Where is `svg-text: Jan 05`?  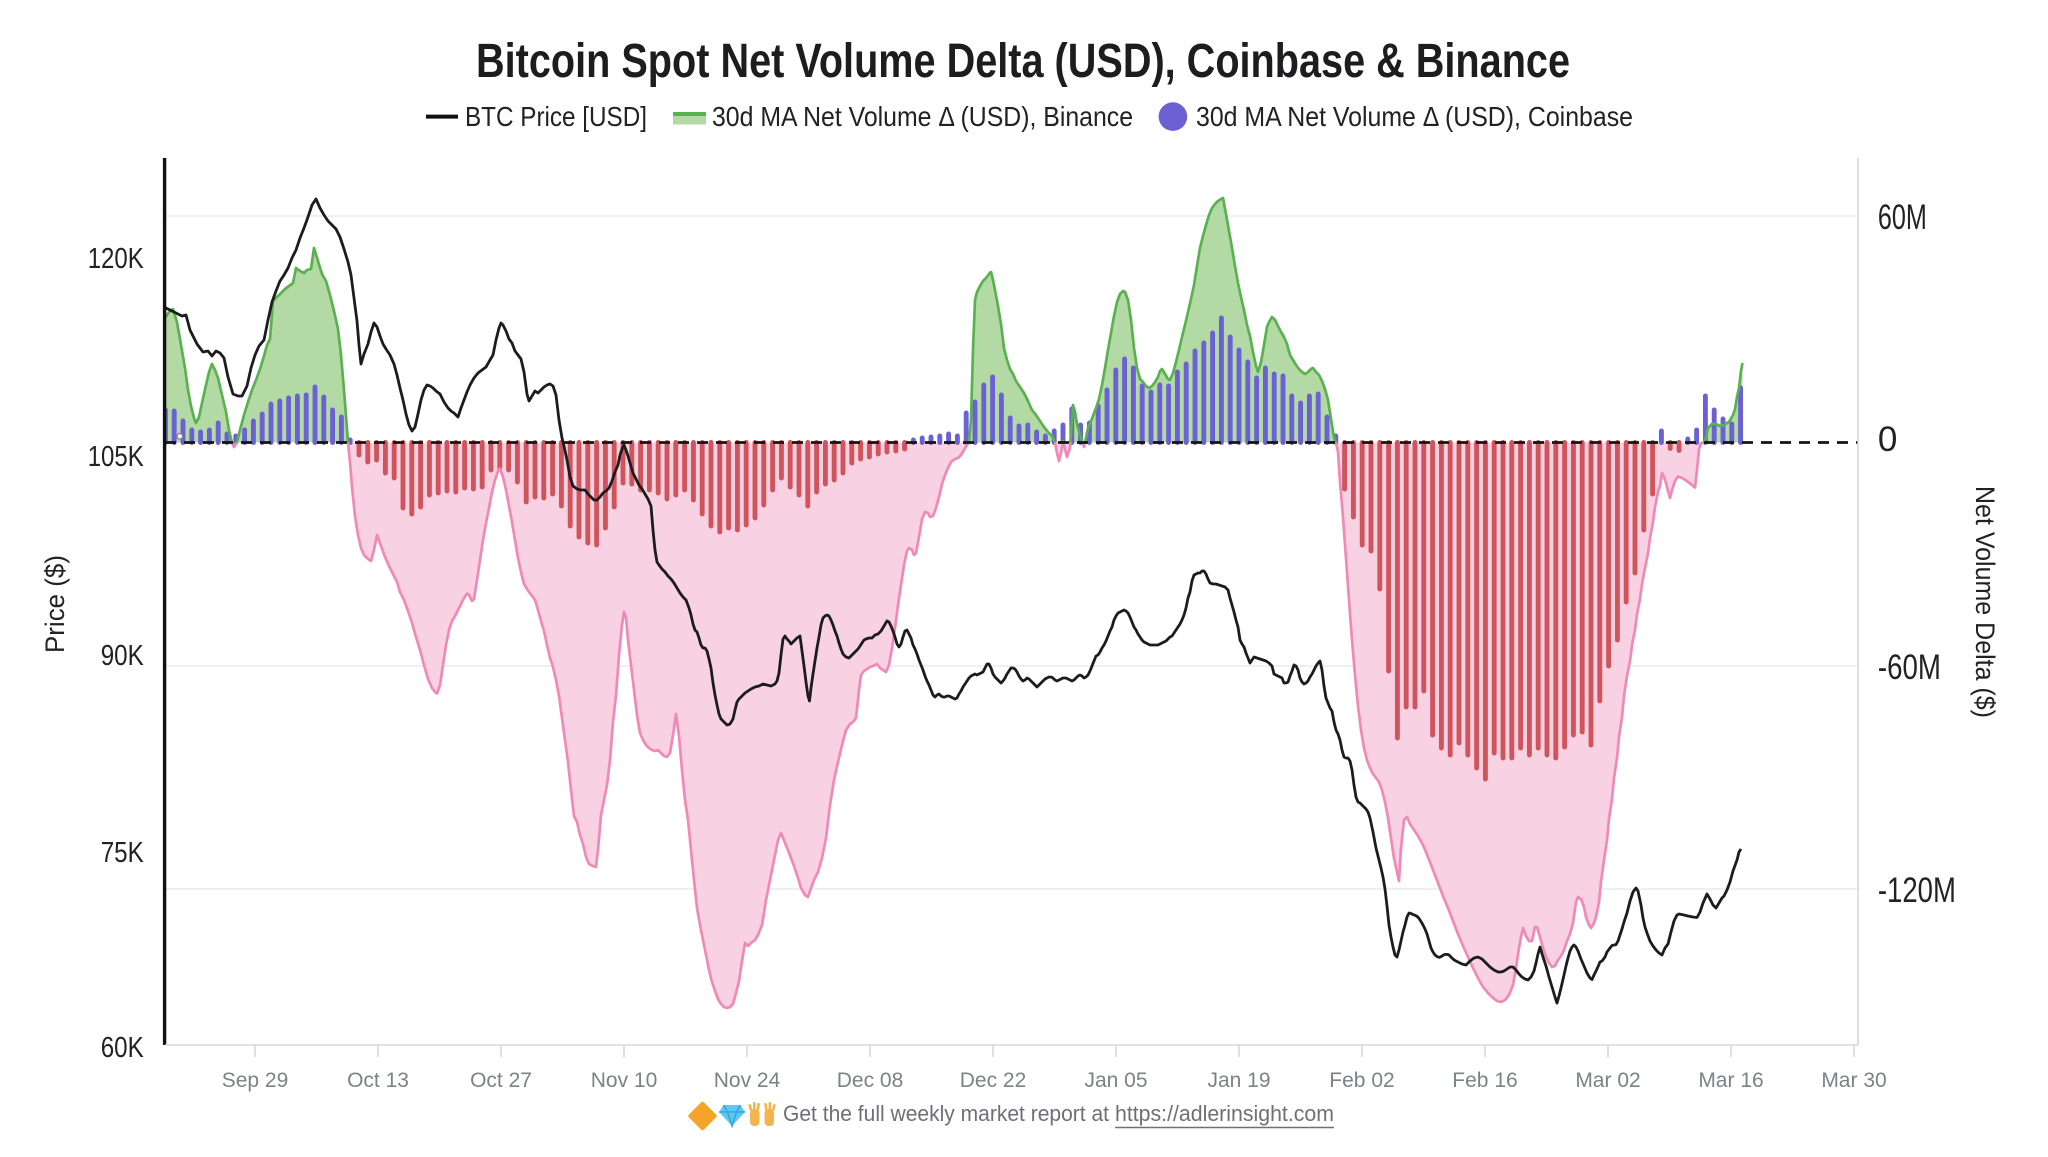 svg-text: Jan 05 is located at coordinates (1115, 1080).